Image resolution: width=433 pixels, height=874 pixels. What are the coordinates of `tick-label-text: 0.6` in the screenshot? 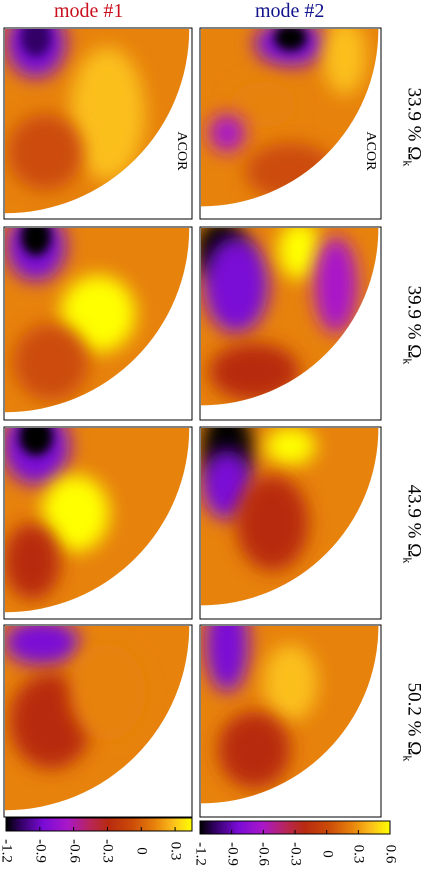 It's located at (390, 854).